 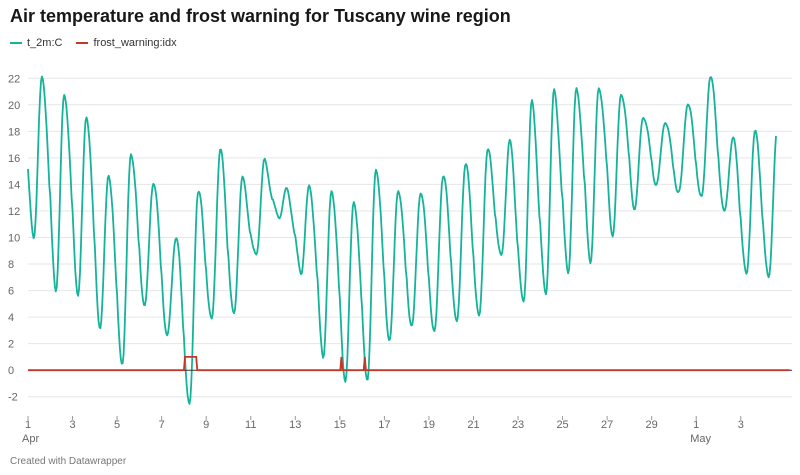 What do you see at coordinates (295, 425) in the screenshot?
I see `x-tick-label: 13` at bounding box center [295, 425].